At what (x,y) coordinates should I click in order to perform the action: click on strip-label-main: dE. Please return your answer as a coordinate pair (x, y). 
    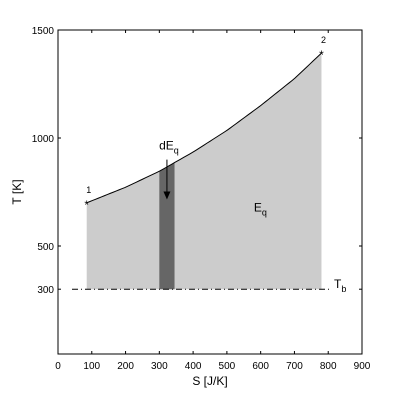
    Looking at the image, I should click on (166, 146).